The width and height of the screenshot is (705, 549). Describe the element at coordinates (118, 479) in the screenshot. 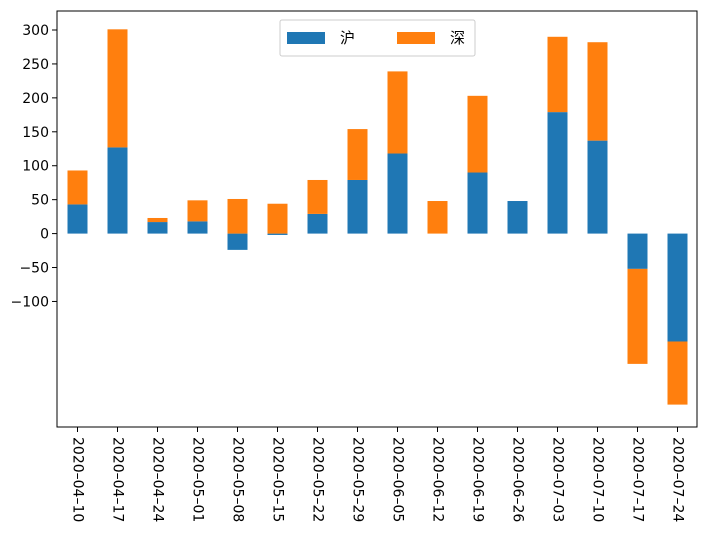

I see `x-tick-label: 2020–04–17` at that location.